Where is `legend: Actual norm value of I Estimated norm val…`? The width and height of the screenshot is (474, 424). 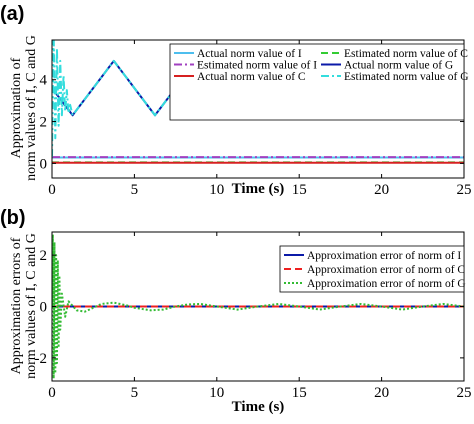
legend: Actual norm value of I Estimated norm val… is located at coordinates (319, 82).